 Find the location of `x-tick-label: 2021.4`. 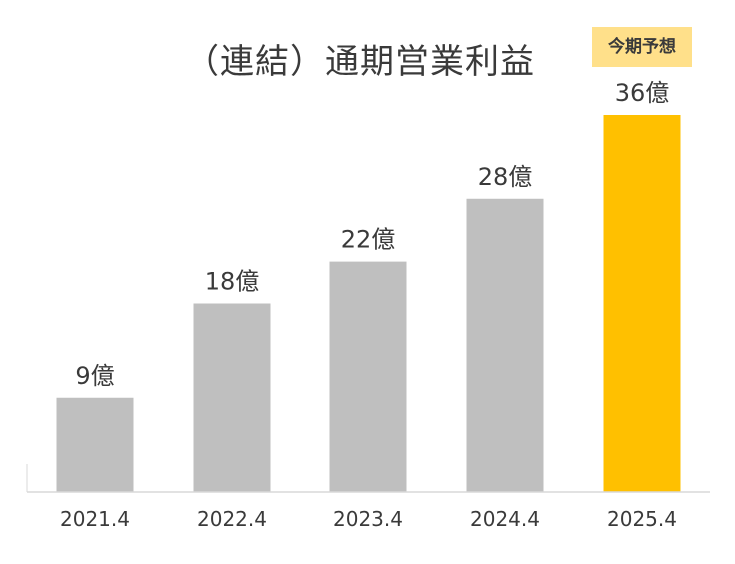

x-tick-label: 2021.4 is located at coordinates (95, 519).